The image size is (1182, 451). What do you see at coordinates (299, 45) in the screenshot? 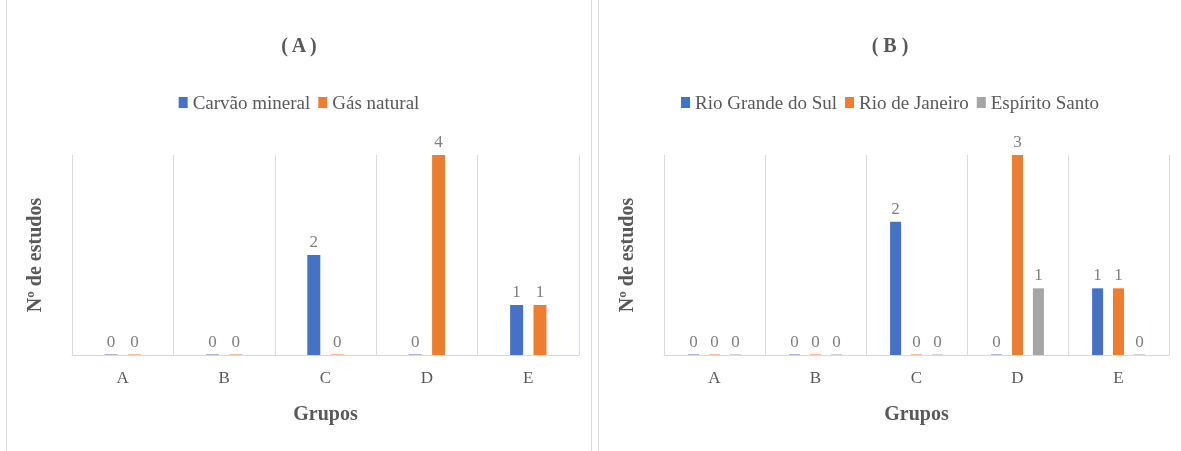
I see `chart-title: ( A )` at bounding box center [299, 45].